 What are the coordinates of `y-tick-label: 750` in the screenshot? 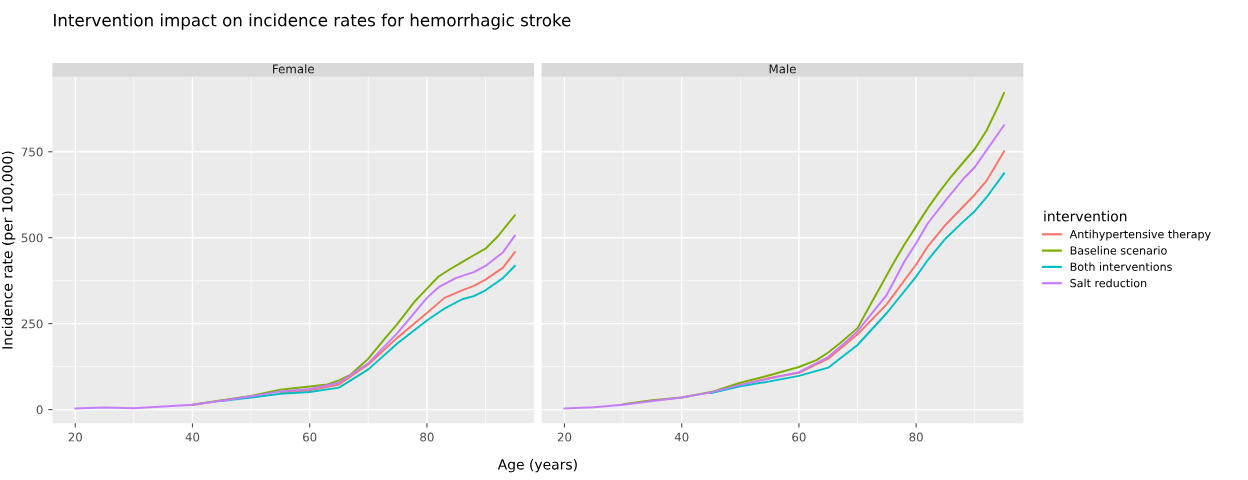 It's located at (32, 152).